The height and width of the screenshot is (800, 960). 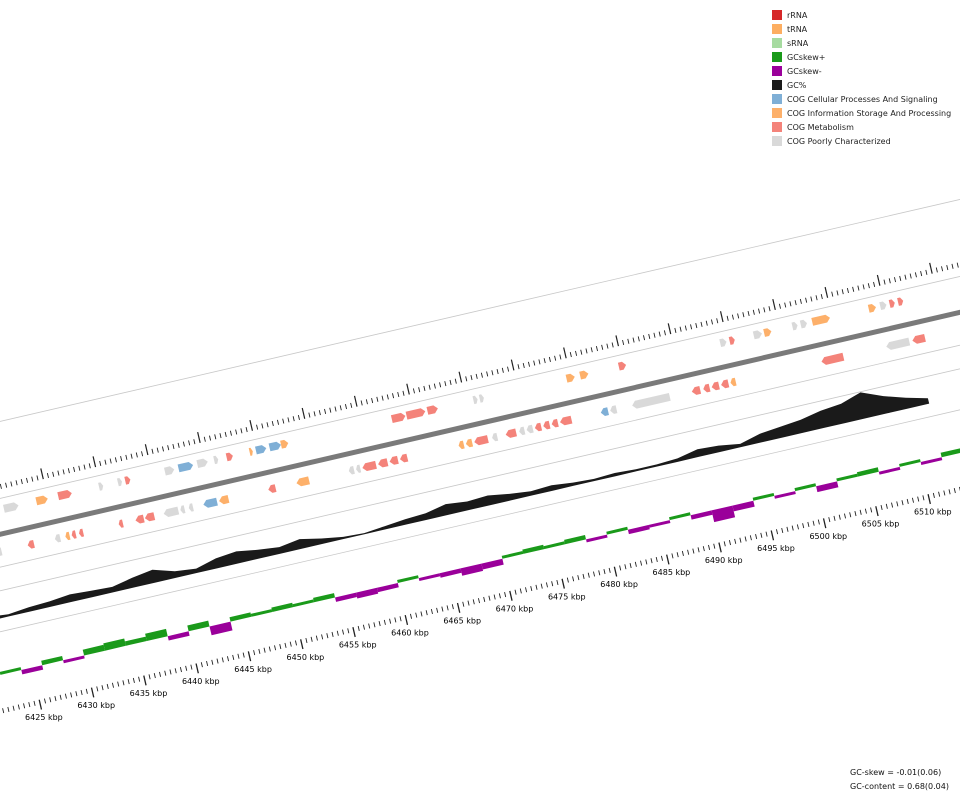 What do you see at coordinates (515, 608) in the screenshot?
I see `scale-tick-label: 6470 kbp` at bounding box center [515, 608].